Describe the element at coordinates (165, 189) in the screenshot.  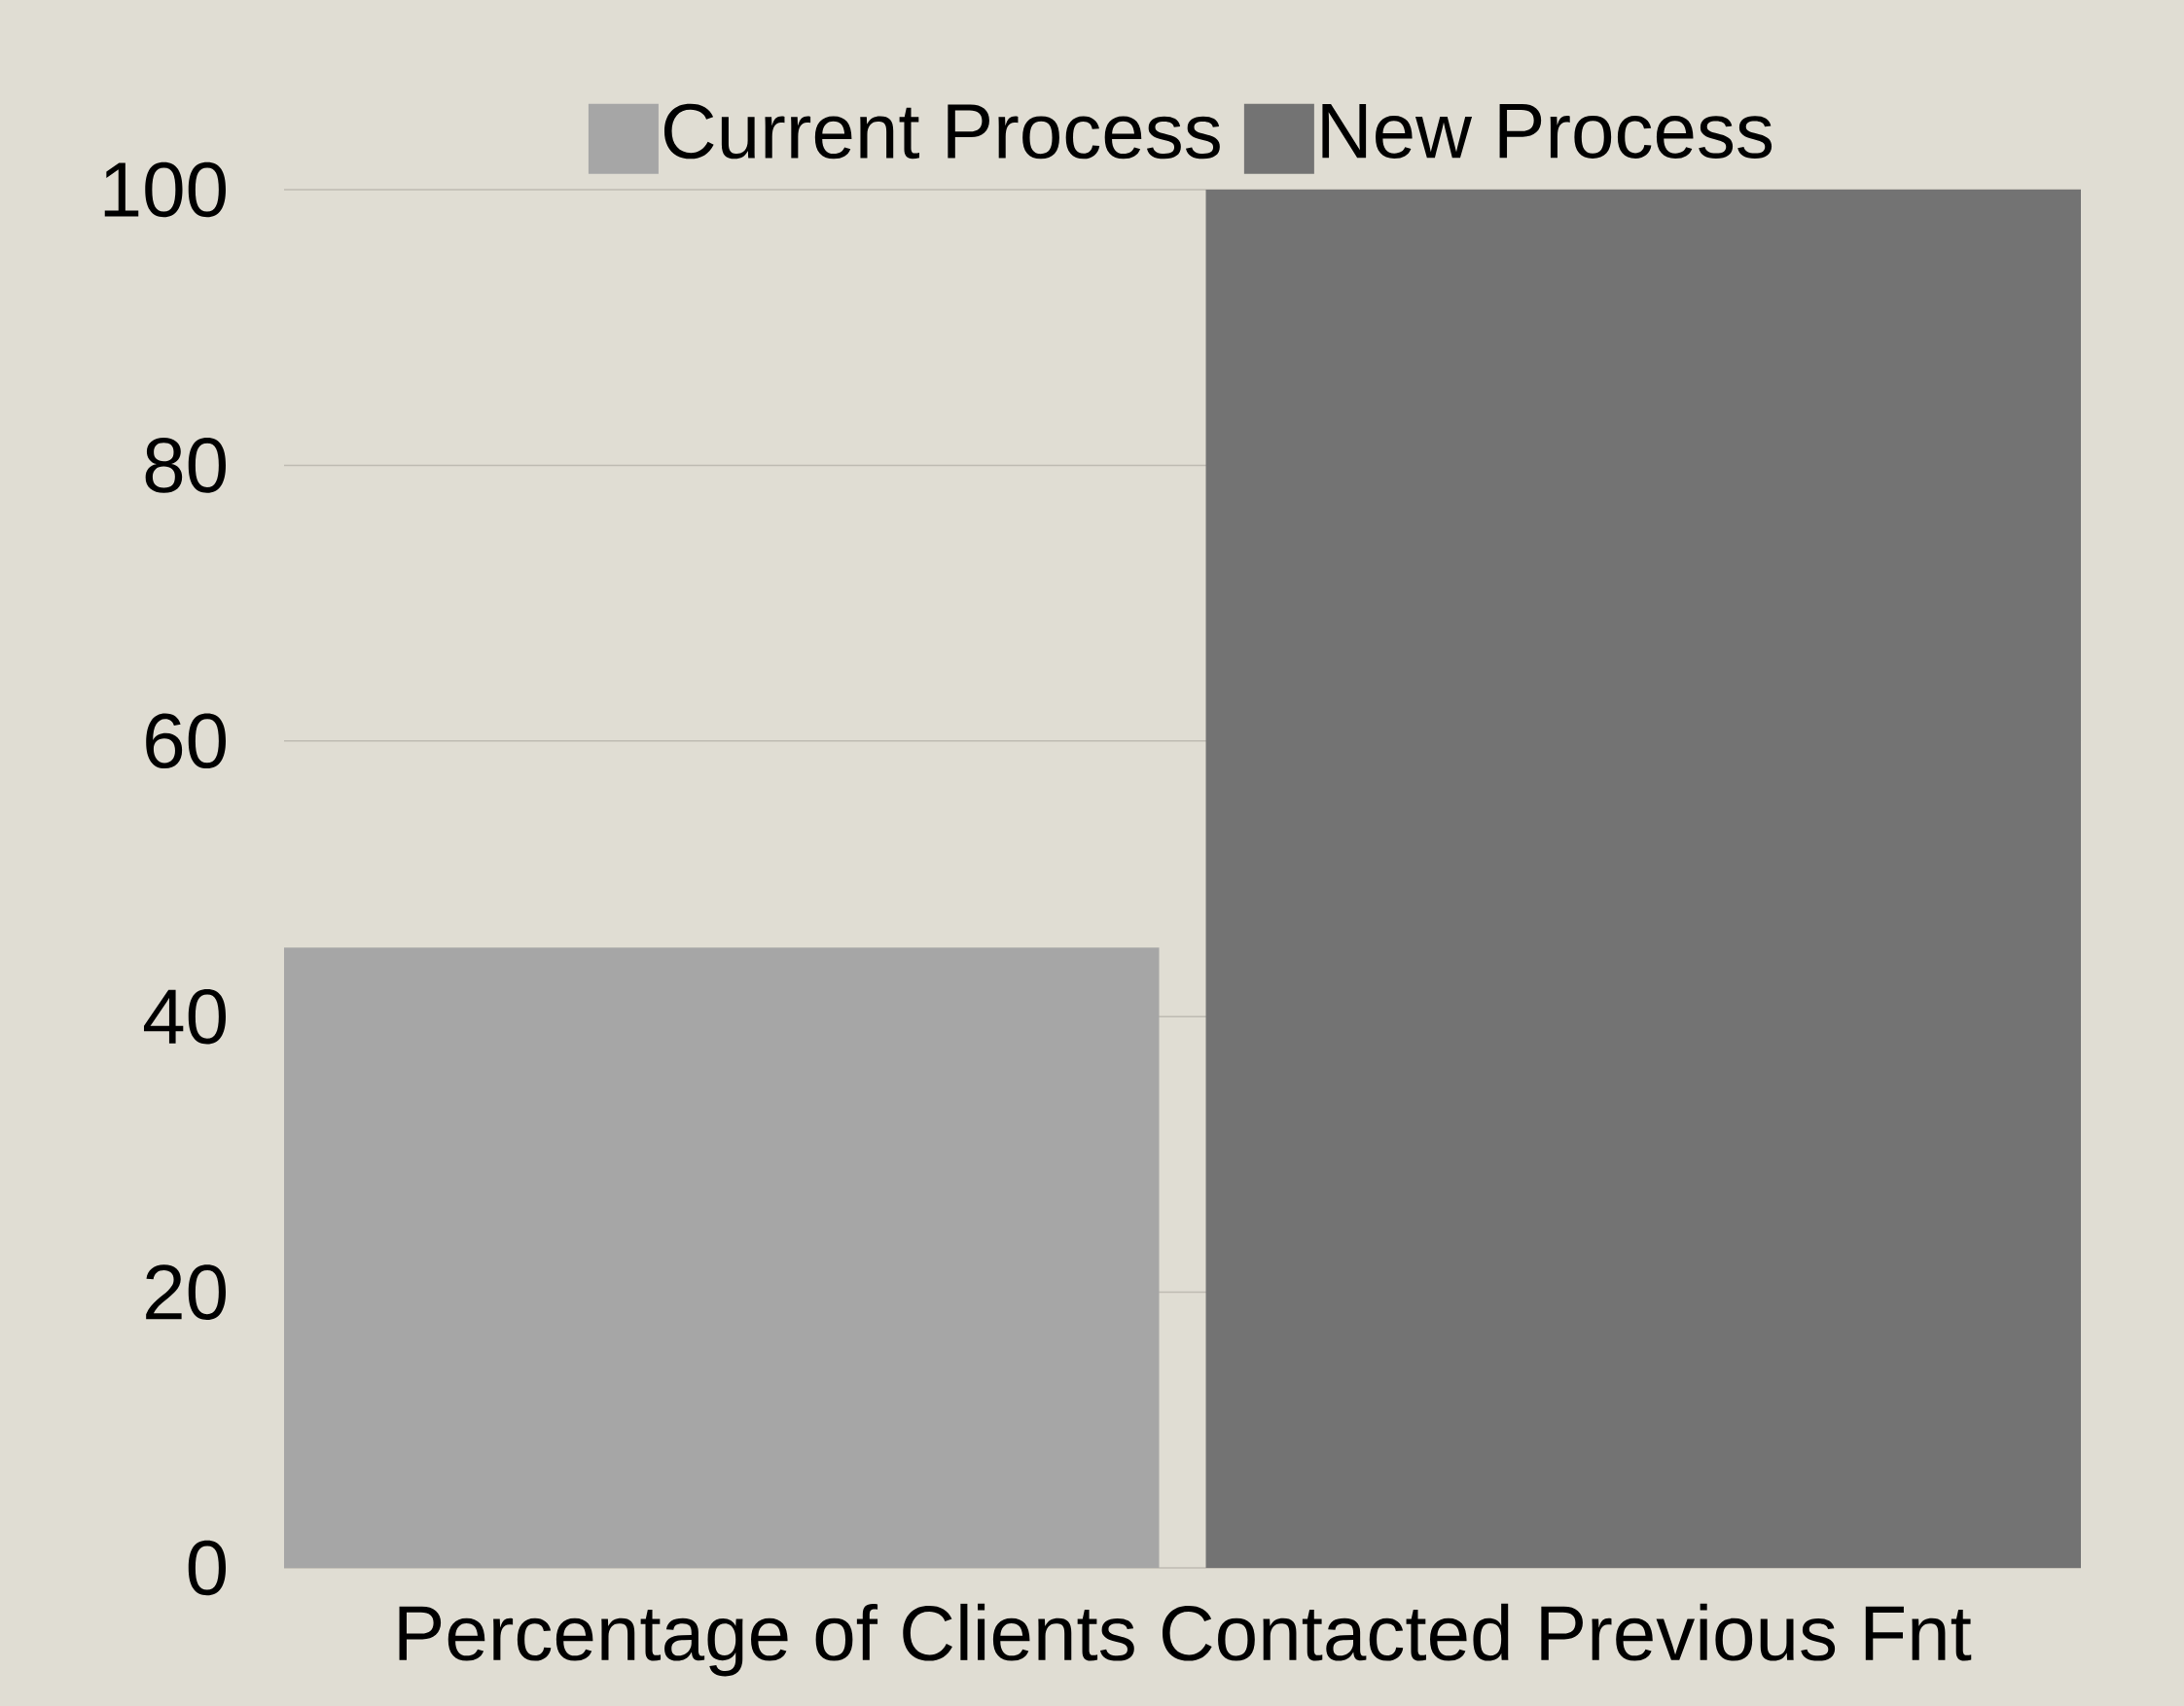
I see `y-tick-label: 100` at that location.